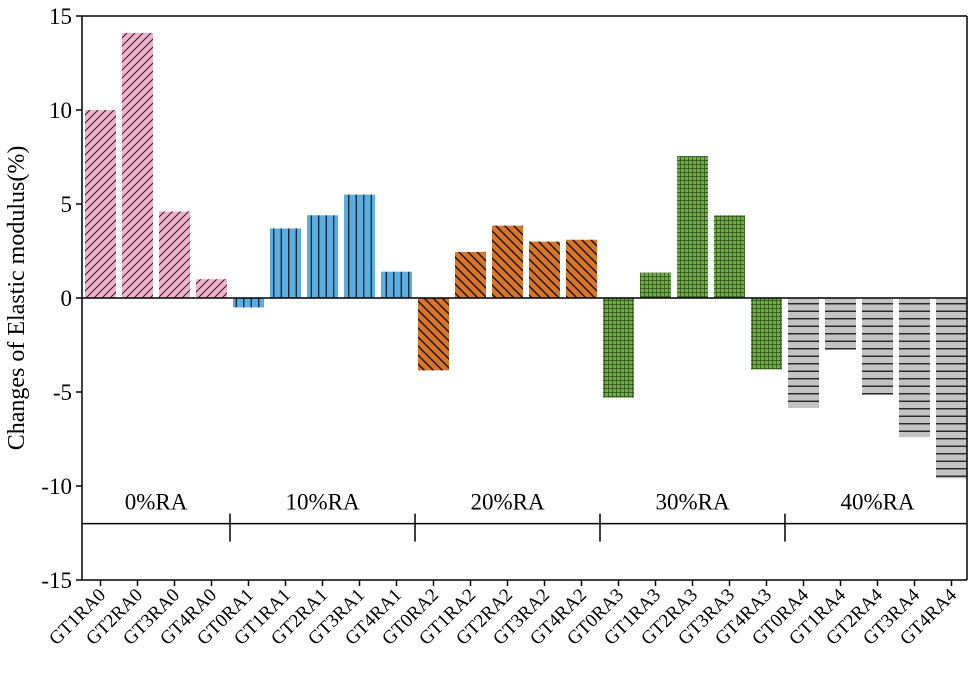  Describe the element at coordinates (56, 486) in the screenshot. I see `y-tick-label: -10` at that location.